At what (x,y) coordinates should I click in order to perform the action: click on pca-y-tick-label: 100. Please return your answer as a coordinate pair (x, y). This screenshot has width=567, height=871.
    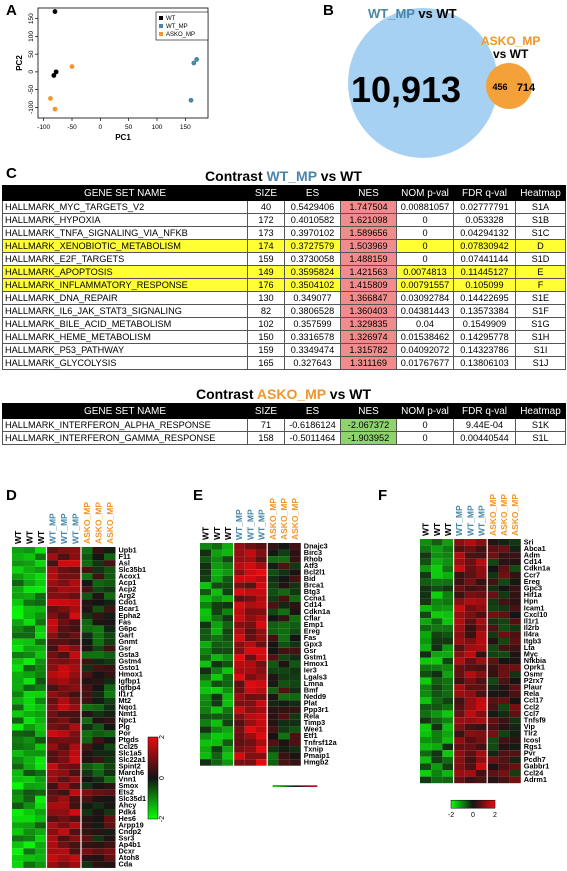
    Looking at the image, I should click on (31, 36).